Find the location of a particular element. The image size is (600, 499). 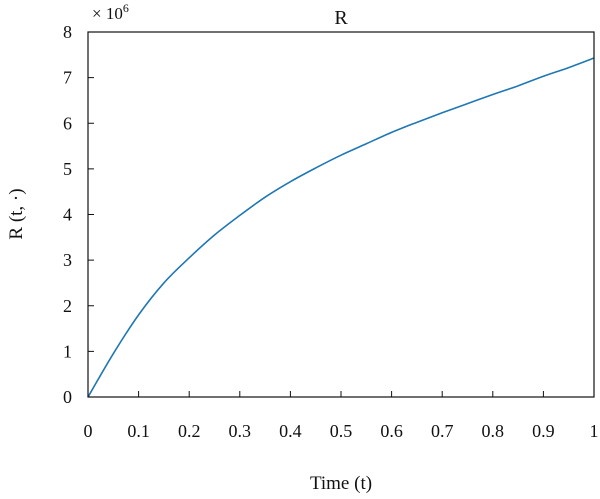

x-tick-label: 0.3 is located at coordinates (240, 431).